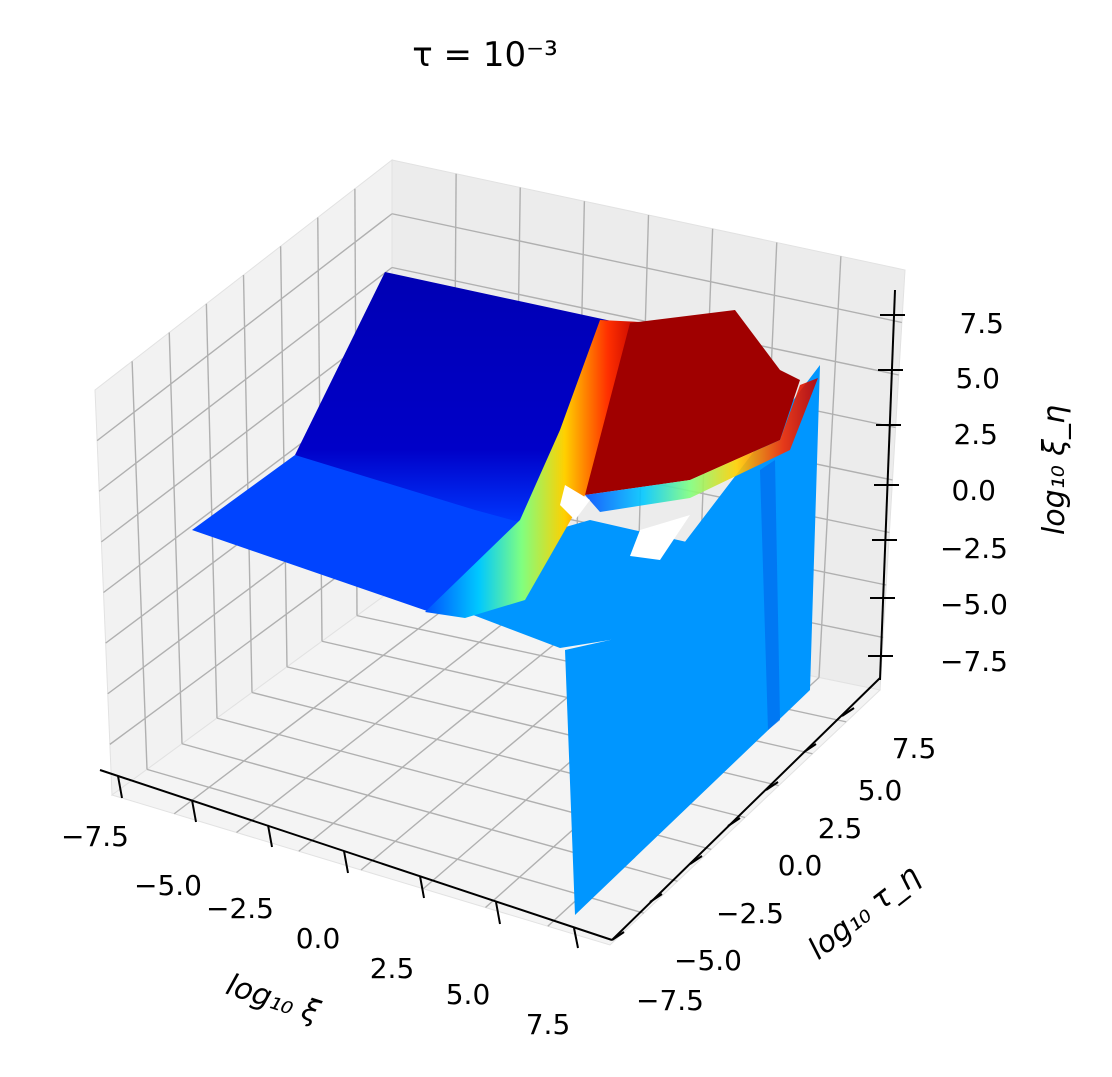 The width and height of the screenshot is (1112, 1077). What do you see at coordinates (938, 492) in the screenshot?
I see `z-ticks: 7.5 5.0 2.5 0.0 −2.5 −5.0 −7.5` at bounding box center [938, 492].